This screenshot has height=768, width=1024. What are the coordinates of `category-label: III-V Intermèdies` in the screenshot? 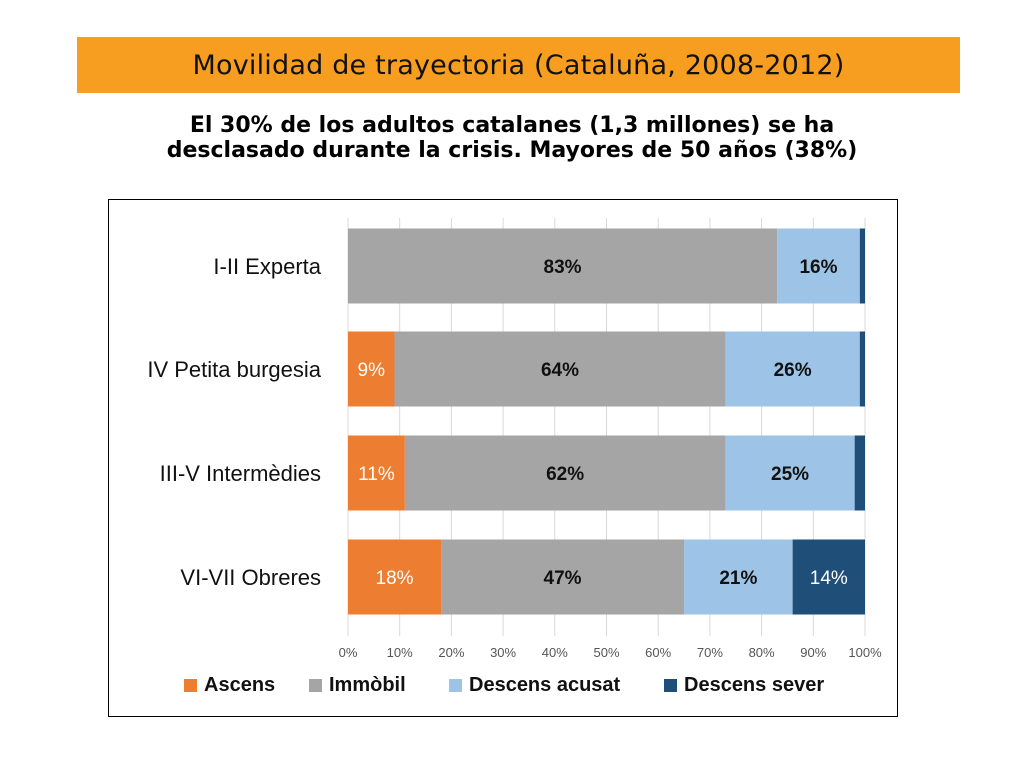 It's located at (240, 473).